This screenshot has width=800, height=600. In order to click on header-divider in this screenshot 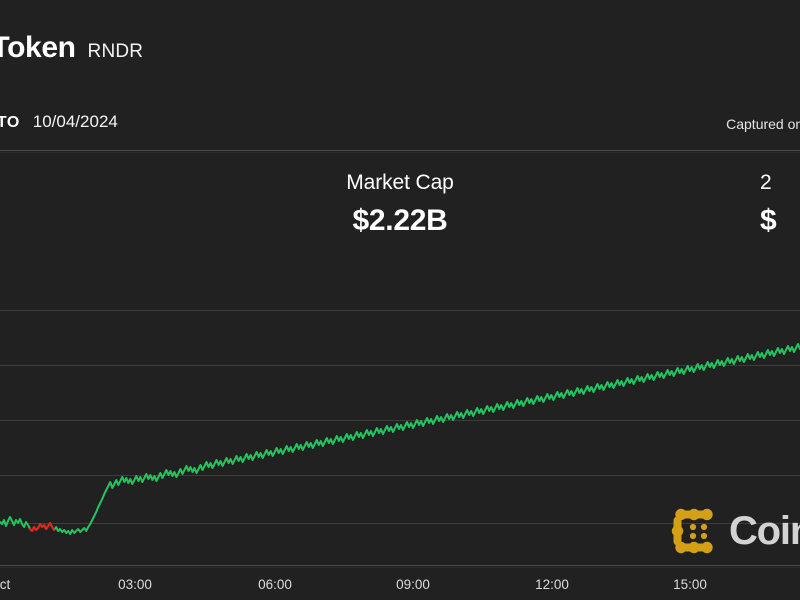, I will do `click(400, 150)`.